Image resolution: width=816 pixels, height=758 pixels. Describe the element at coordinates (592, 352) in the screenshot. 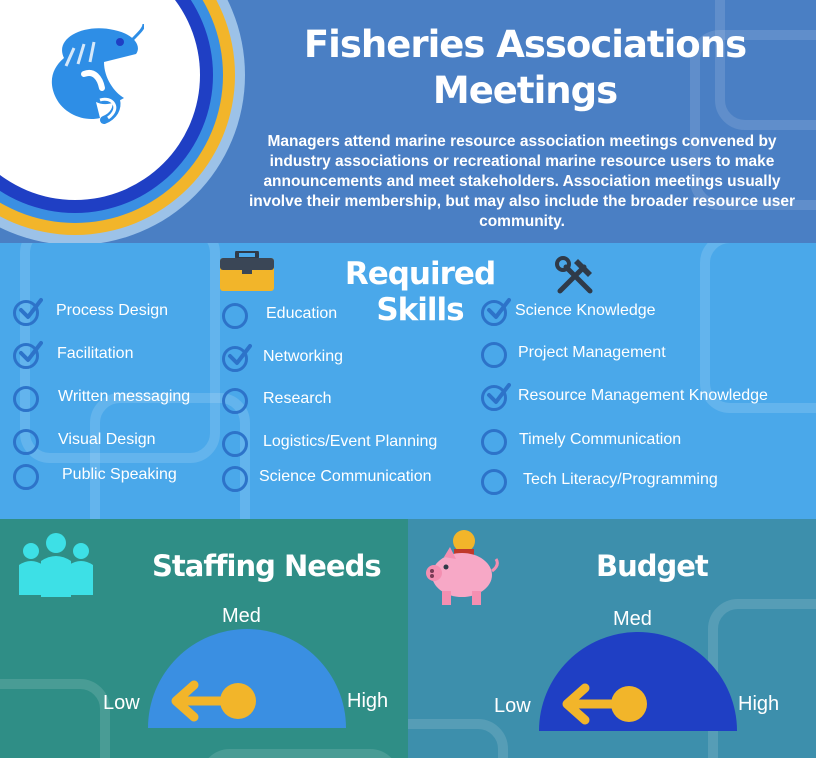

I see `skill-label: Project Management` at that location.